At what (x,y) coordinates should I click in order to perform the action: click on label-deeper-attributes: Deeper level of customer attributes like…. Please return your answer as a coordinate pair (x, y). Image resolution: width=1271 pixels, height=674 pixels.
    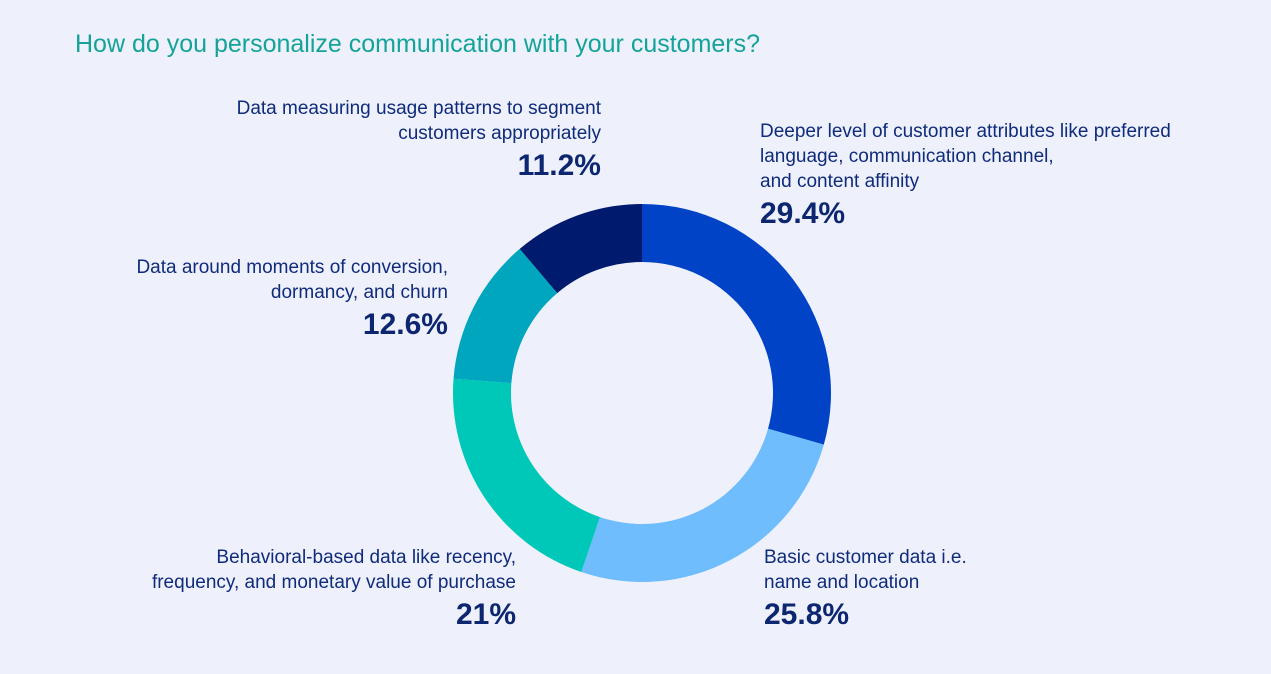
    Looking at the image, I should click on (965, 175).